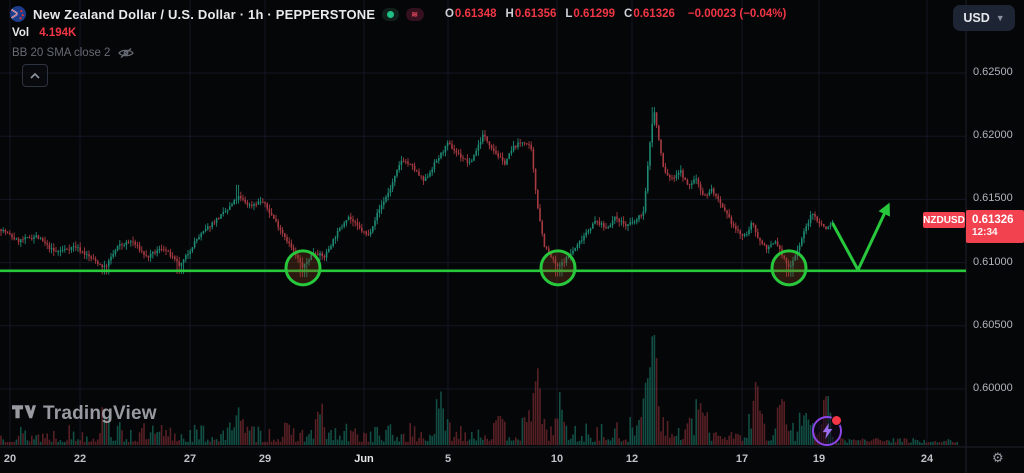 Image resolution: width=1024 pixels, height=473 pixels. I want to click on time-axis-tick: 12, so click(632, 459).